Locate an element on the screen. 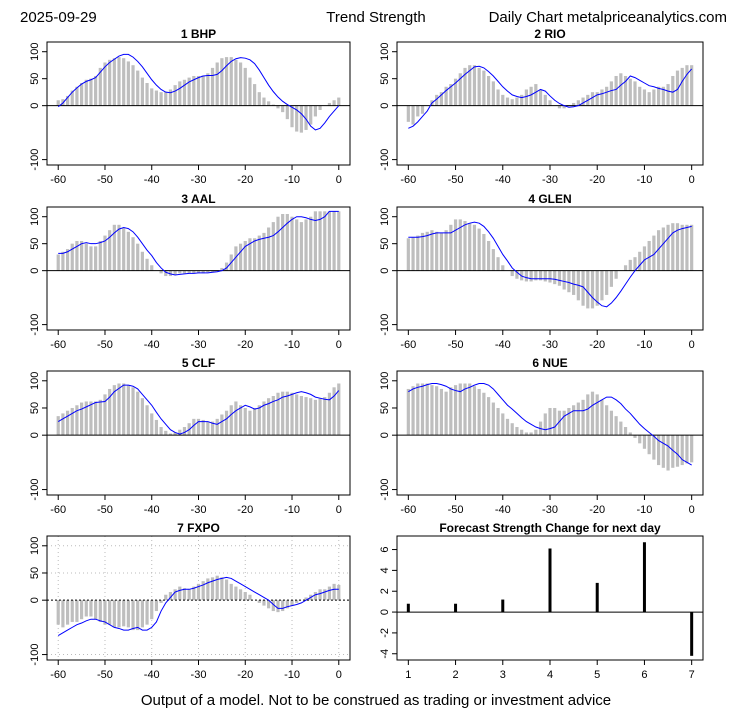 The height and width of the screenshot is (713, 753). x-tick-label: -30 is located at coordinates (550, 345).